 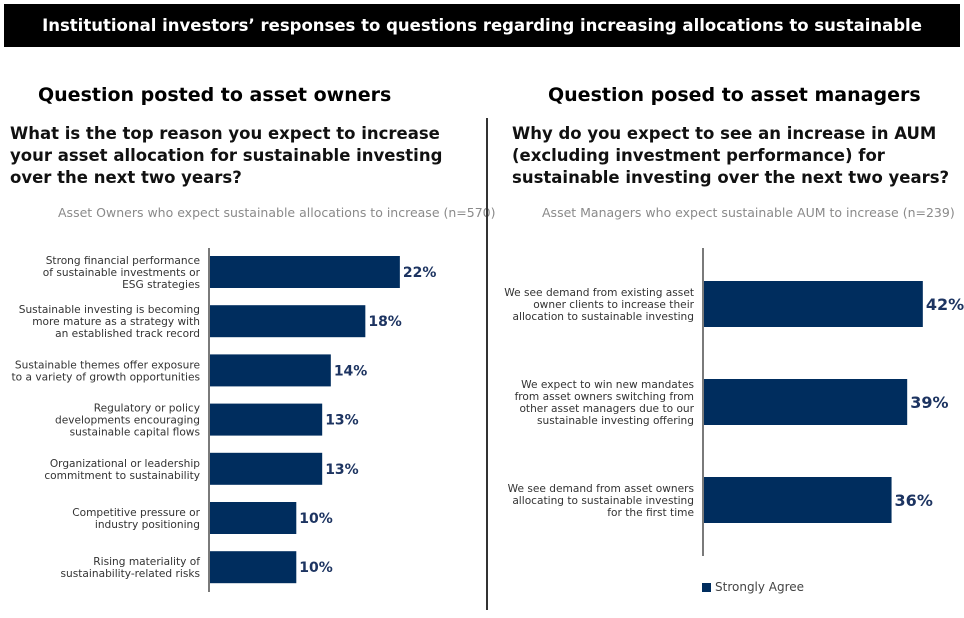 What do you see at coordinates (706, 587) in the screenshot?
I see `legend-swatch` at bounding box center [706, 587].